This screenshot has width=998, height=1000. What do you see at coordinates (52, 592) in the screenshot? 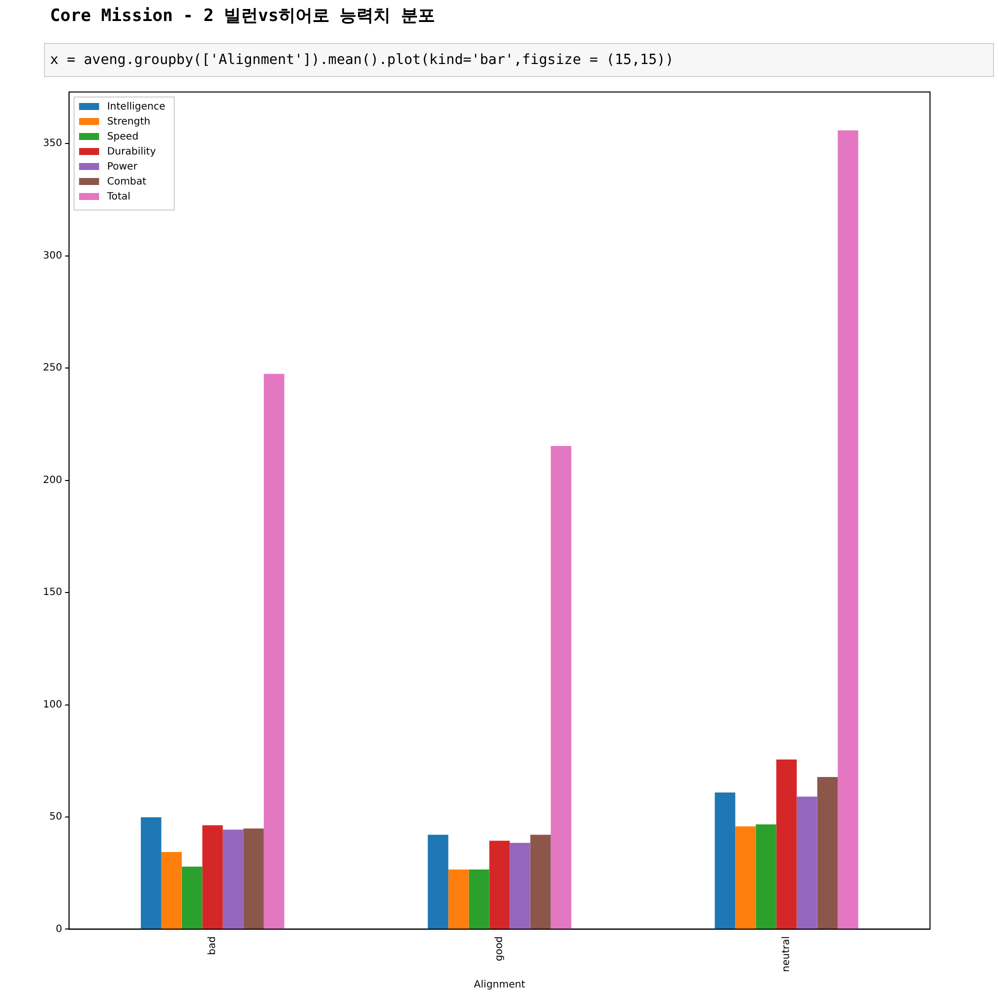
I see `y-tick-label: 150` at bounding box center [52, 592].